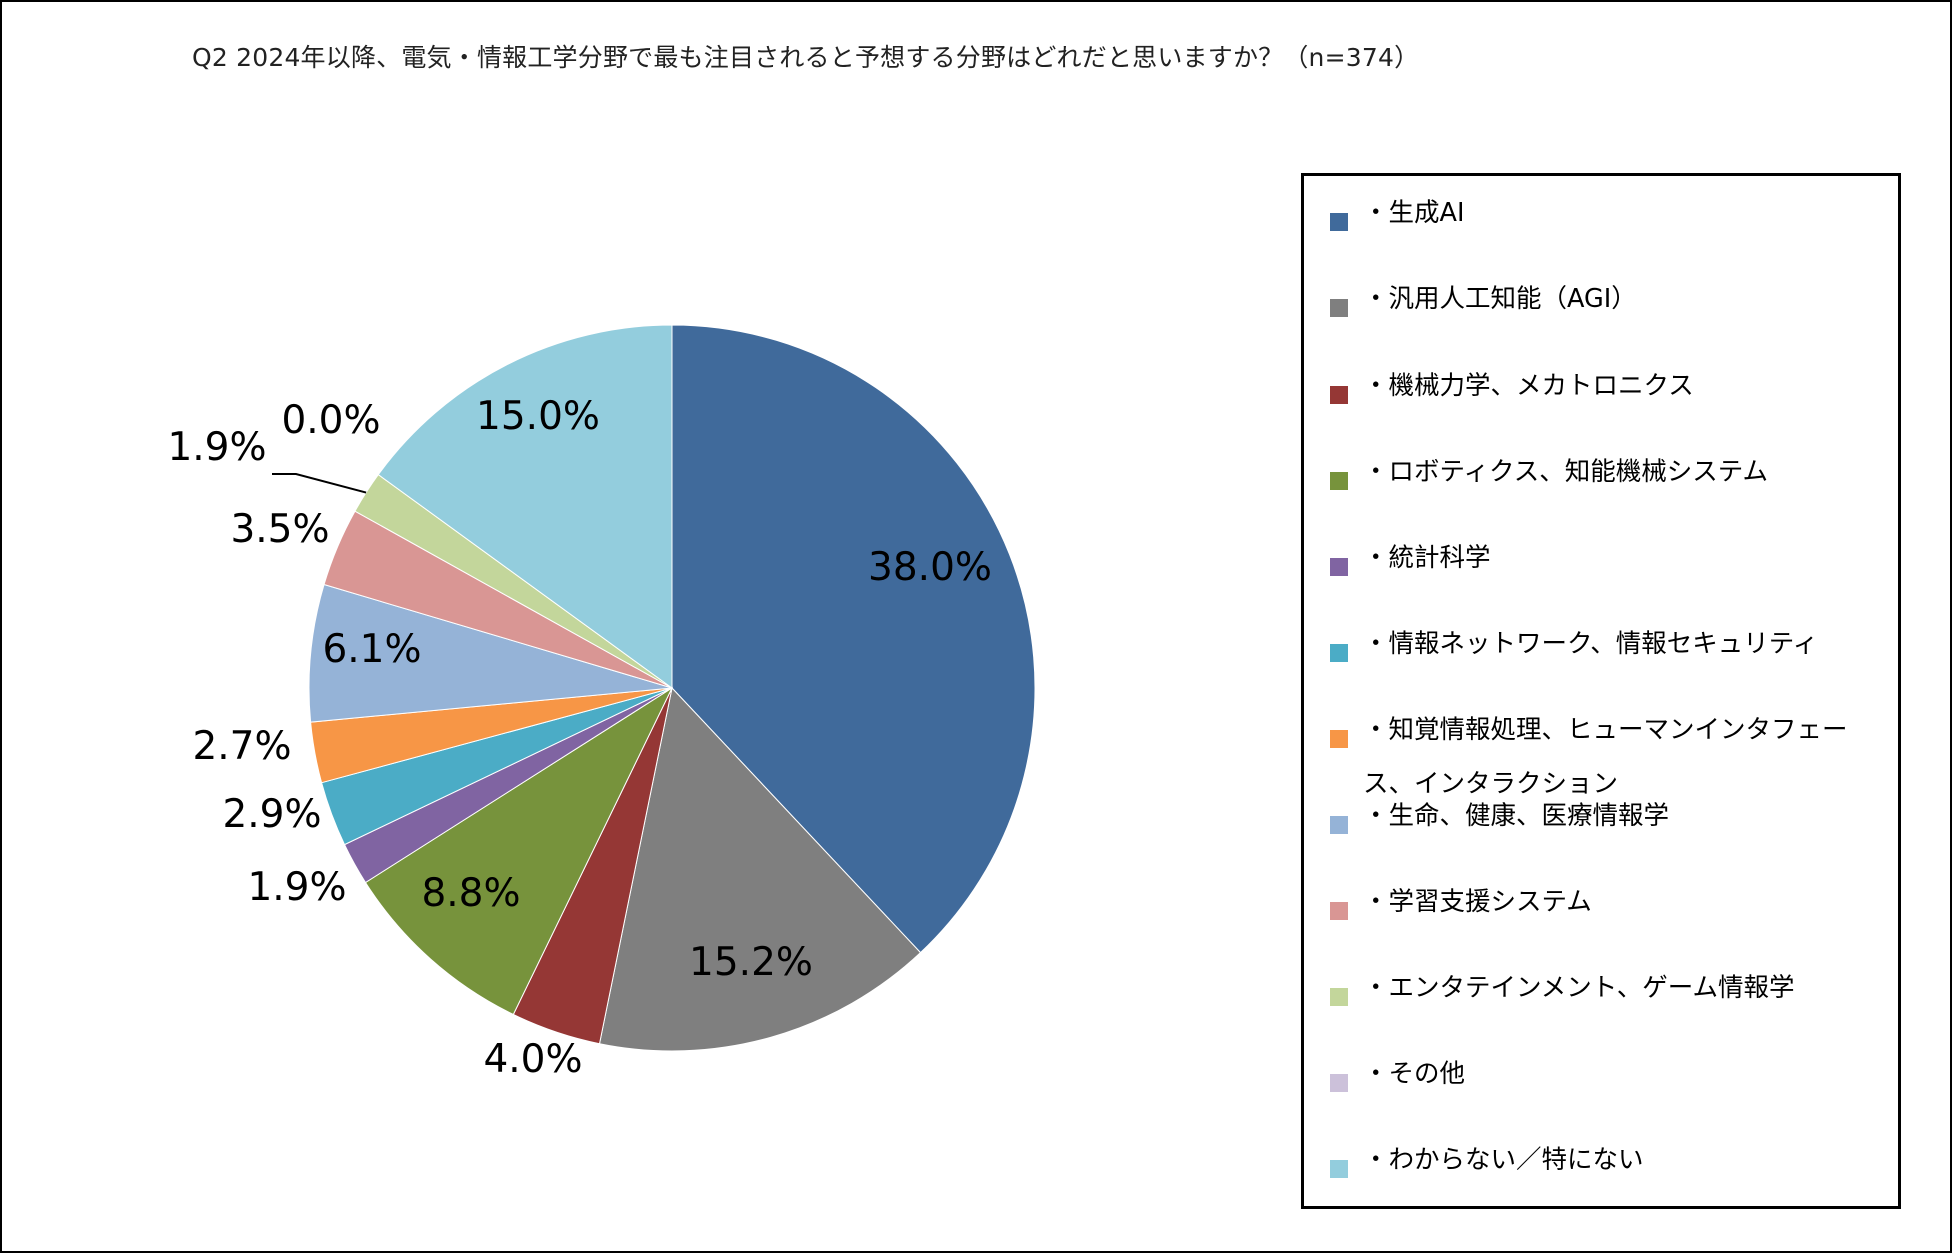 The width and height of the screenshot is (1952, 1255). I want to click on data-label-11: 0.0%, so click(330, 420).